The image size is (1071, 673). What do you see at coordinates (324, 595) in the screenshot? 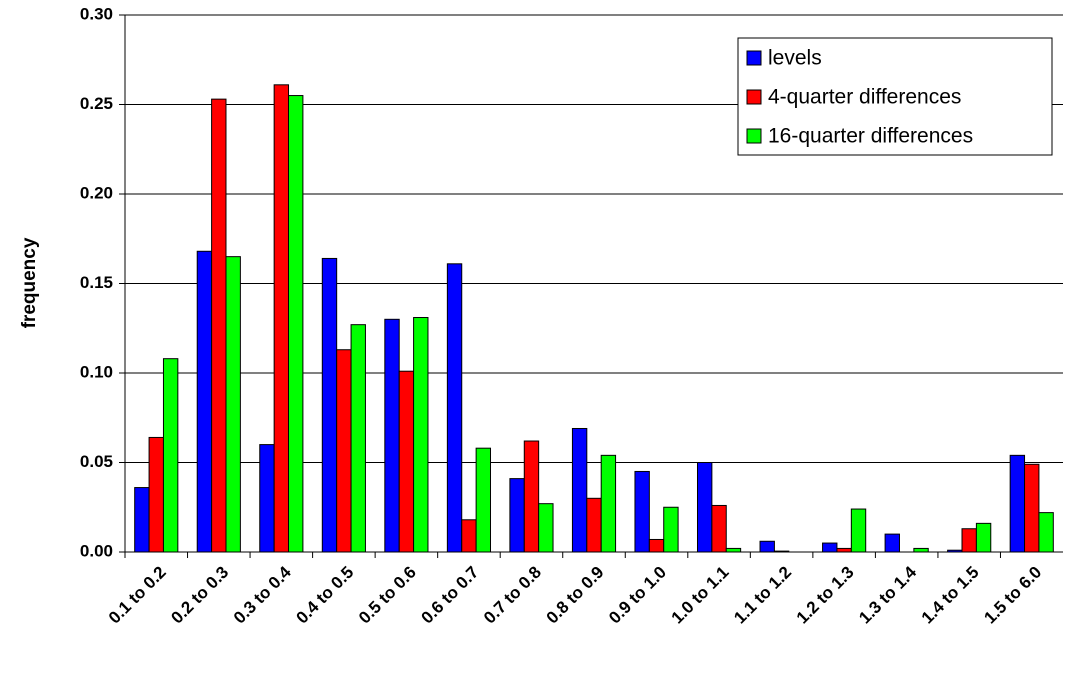
I see `x-tick-label: 0.4 to 0.5` at bounding box center [324, 595].